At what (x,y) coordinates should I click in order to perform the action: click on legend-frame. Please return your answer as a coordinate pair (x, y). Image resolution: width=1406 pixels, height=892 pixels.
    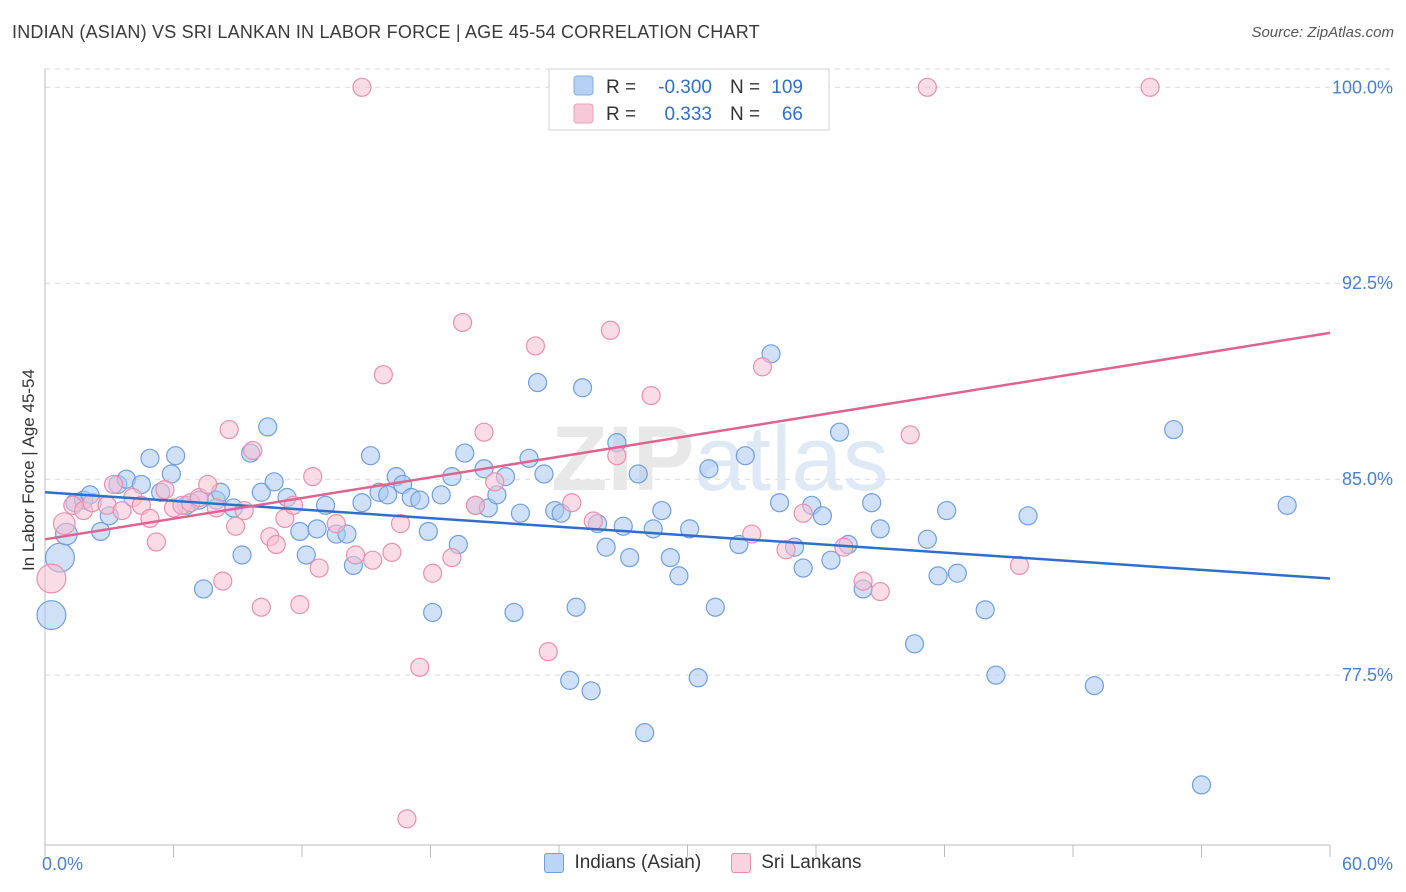
    Looking at the image, I should click on (689, 99).